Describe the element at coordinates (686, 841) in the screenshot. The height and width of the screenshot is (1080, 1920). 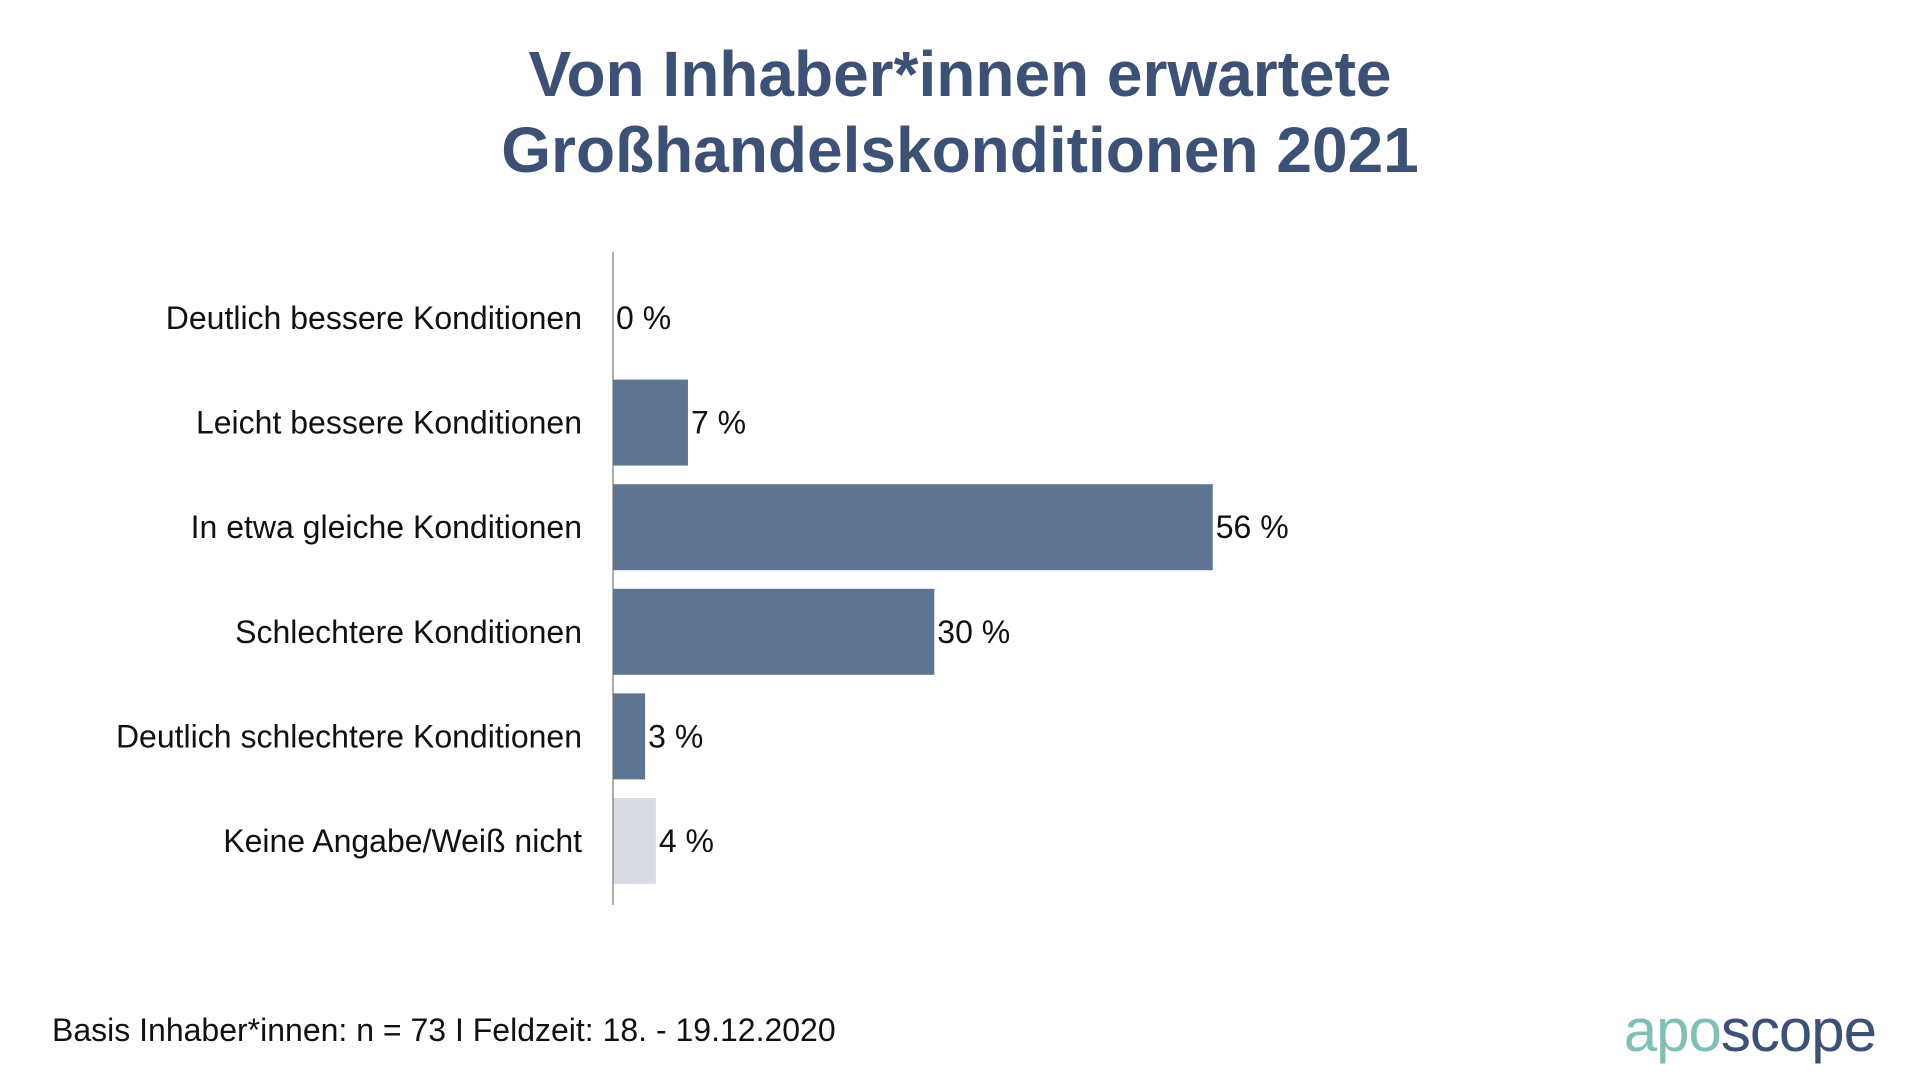
I see `value-label: 4 %` at that location.